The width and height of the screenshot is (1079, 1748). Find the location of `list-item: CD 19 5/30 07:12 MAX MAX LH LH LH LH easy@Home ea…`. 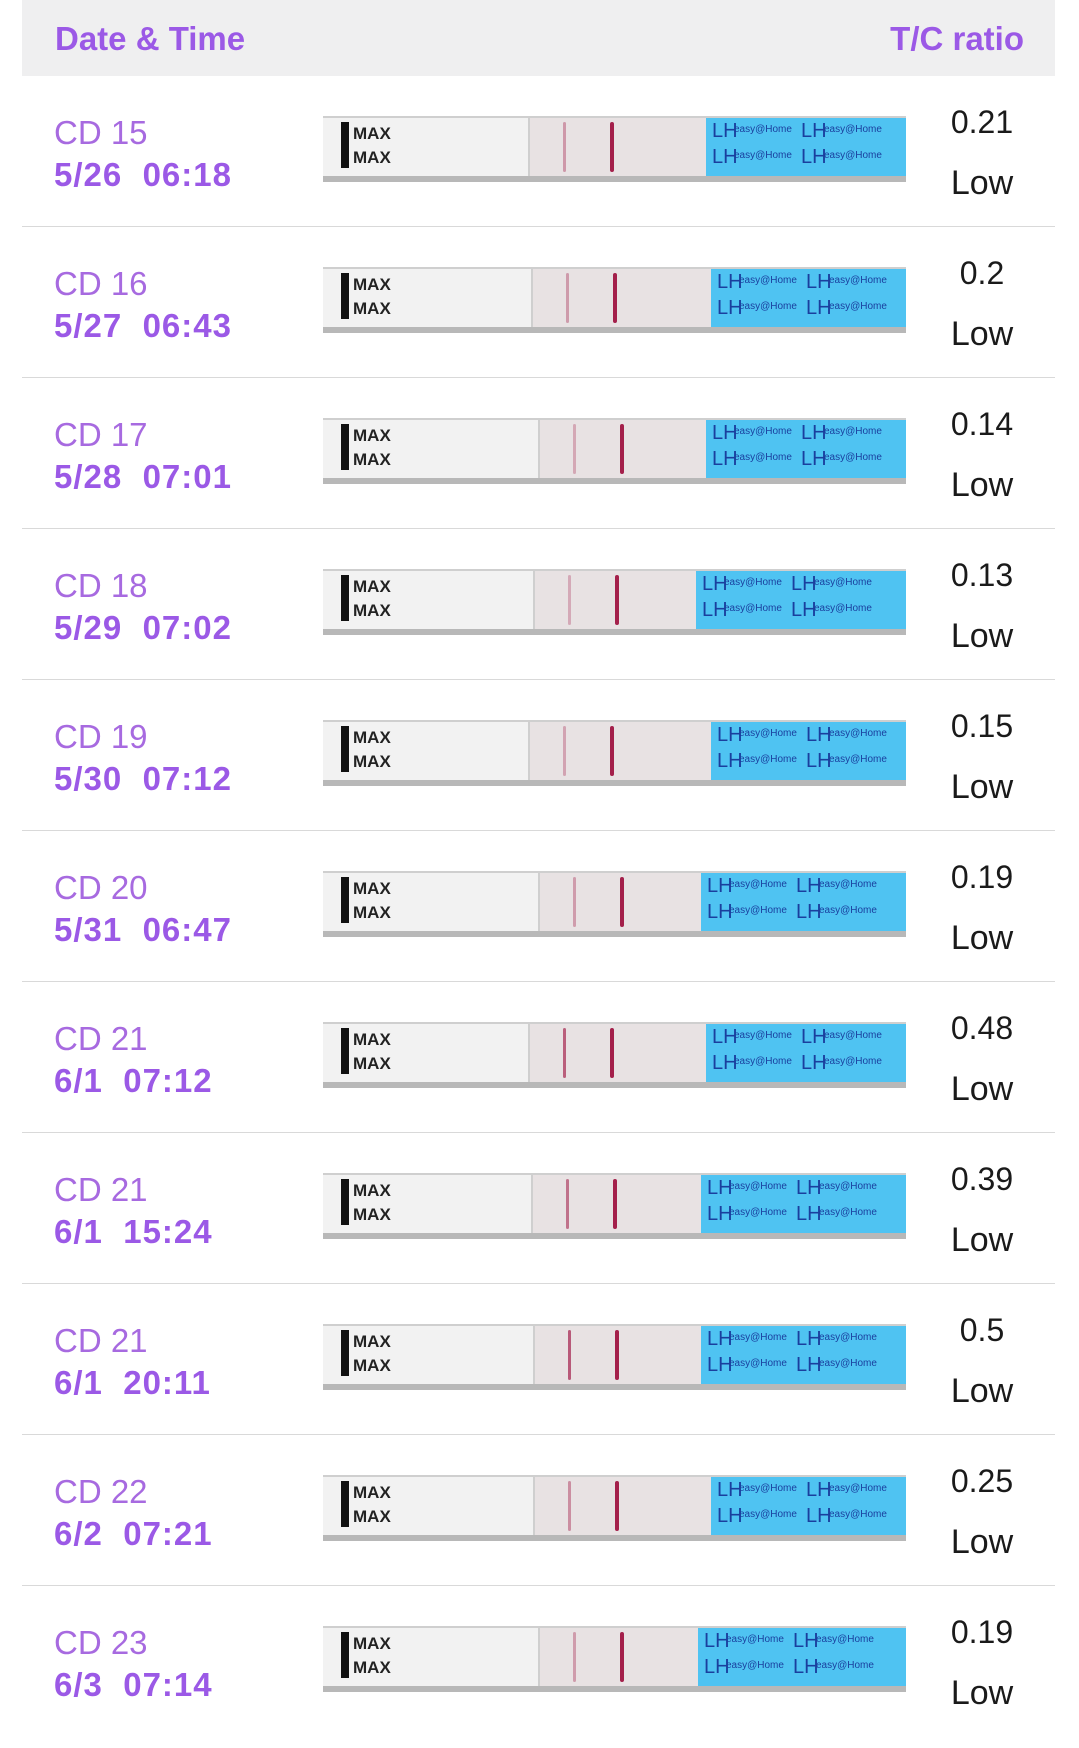

list-item: CD 19 5/30 07:12 MAX MAX LH LH LH LH easy@Home ea… is located at coordinates (539, 755).